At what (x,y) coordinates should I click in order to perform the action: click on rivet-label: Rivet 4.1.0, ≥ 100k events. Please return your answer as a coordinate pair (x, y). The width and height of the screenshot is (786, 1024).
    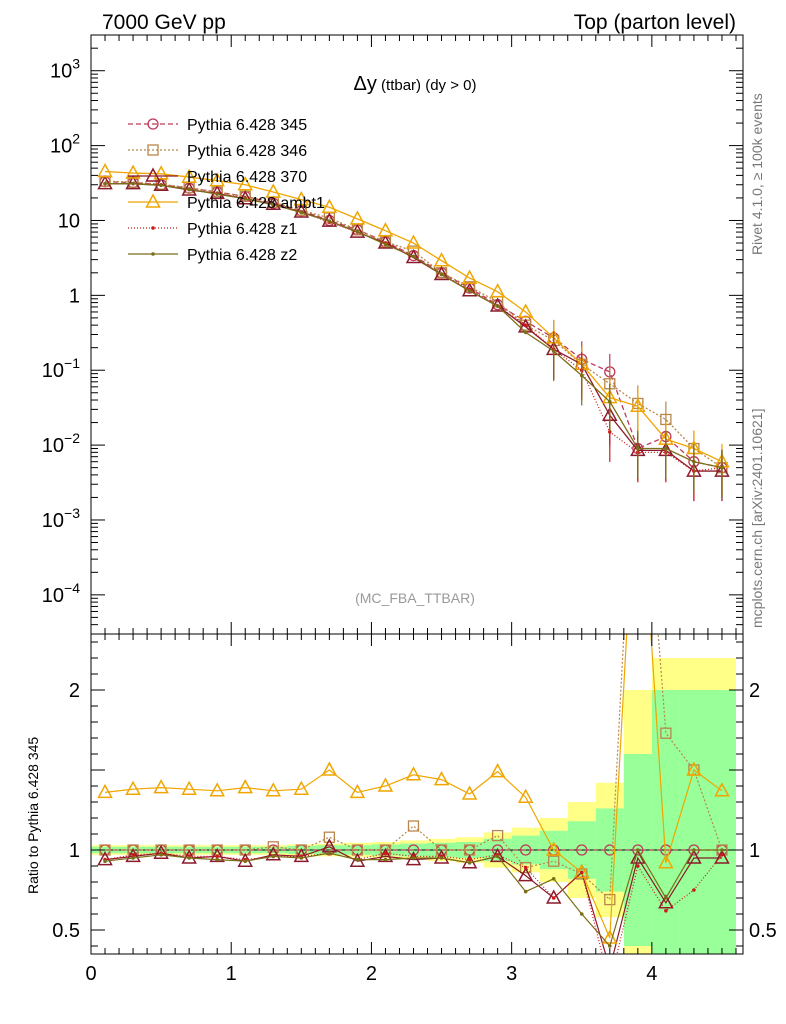
    Looking at the image, I should click on (757, 174).